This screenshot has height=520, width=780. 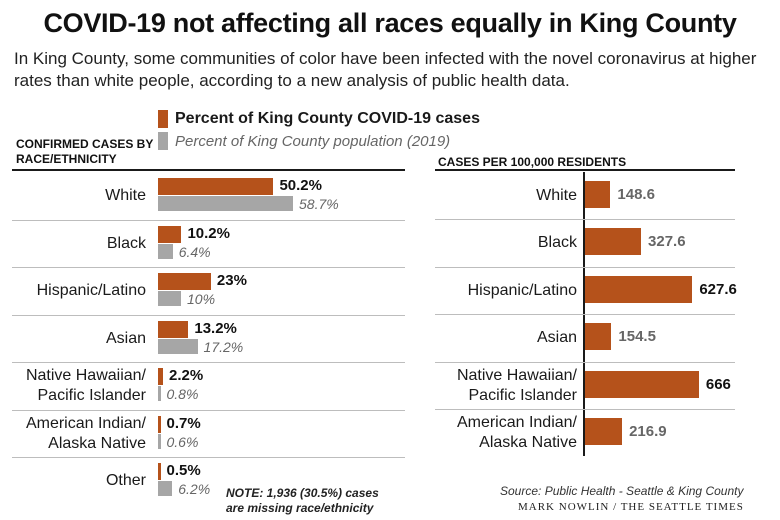 What do you see at coordinates (319, 204) in the screenshot?
I see `value-population-white: 58.7%` at bounding box center [319, 204].